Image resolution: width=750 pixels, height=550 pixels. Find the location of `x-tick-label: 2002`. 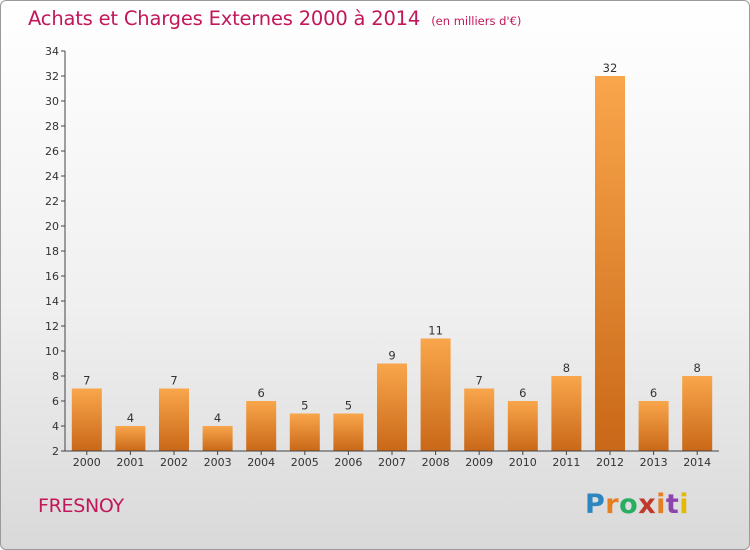

x-tick-label: 2002 is located at coordinates (174, 462).